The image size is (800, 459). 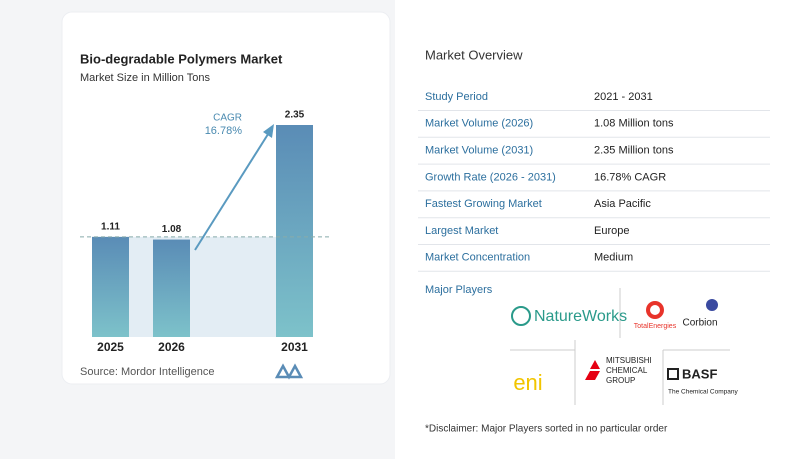 I want to click on logo-totalenergies: TotalEnergies, so click(x=655, y=326).